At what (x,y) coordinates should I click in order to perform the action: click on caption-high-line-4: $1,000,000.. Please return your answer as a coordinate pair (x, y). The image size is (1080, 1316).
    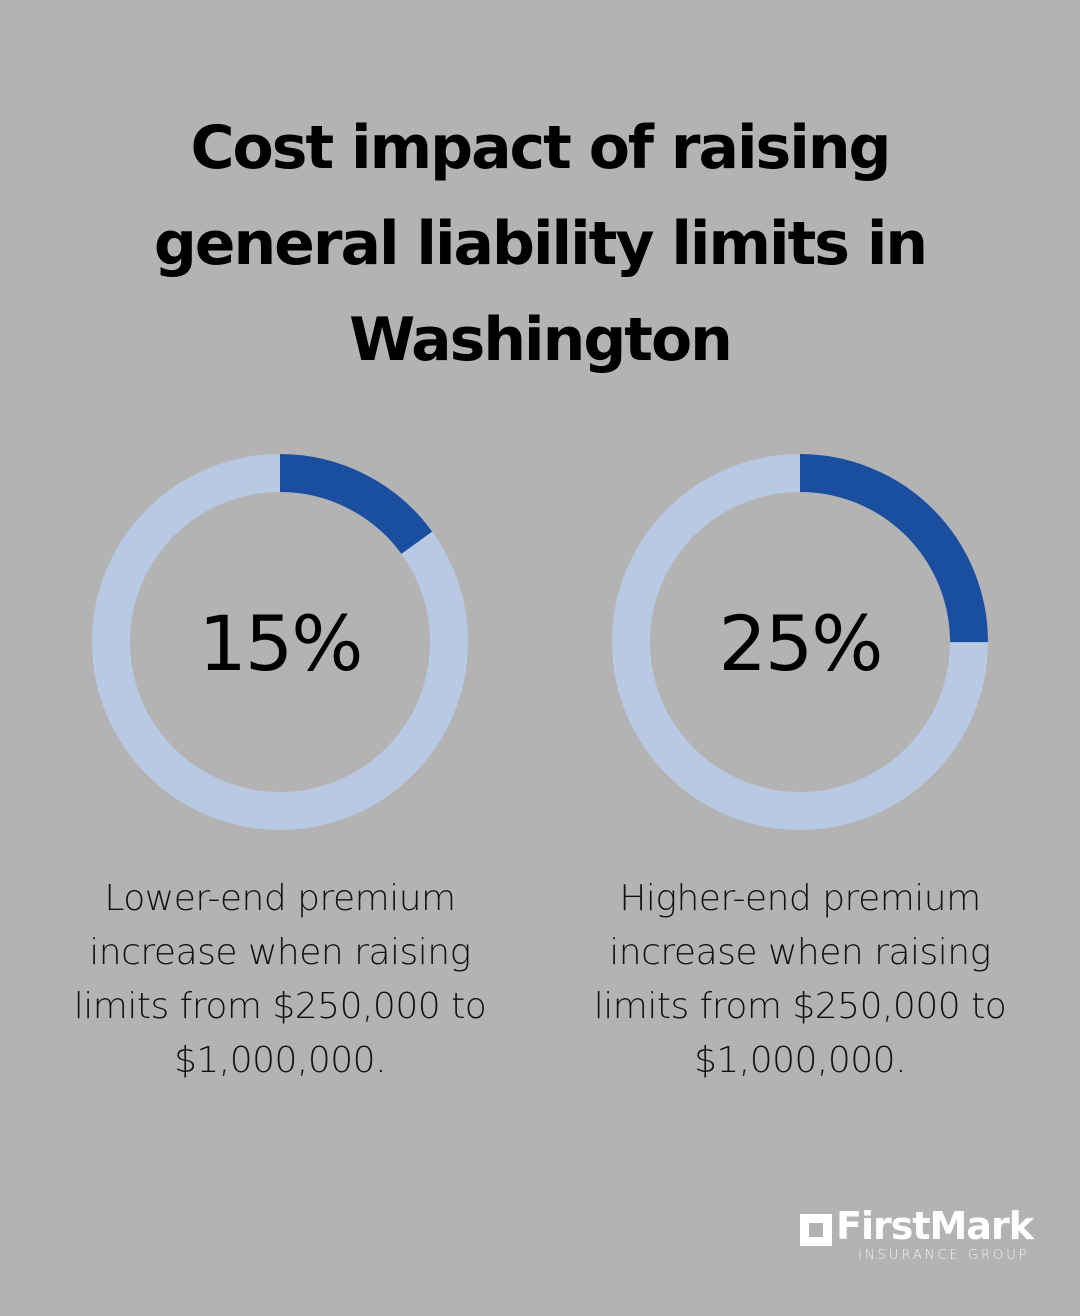
    Looking at the image, I should click on (800, 1060).